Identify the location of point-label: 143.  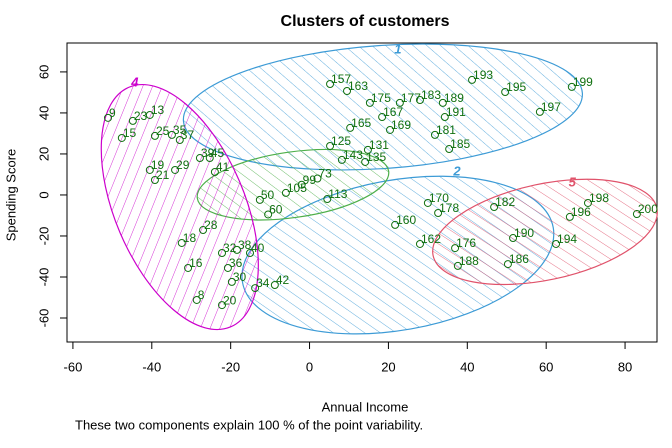
(353, 155).